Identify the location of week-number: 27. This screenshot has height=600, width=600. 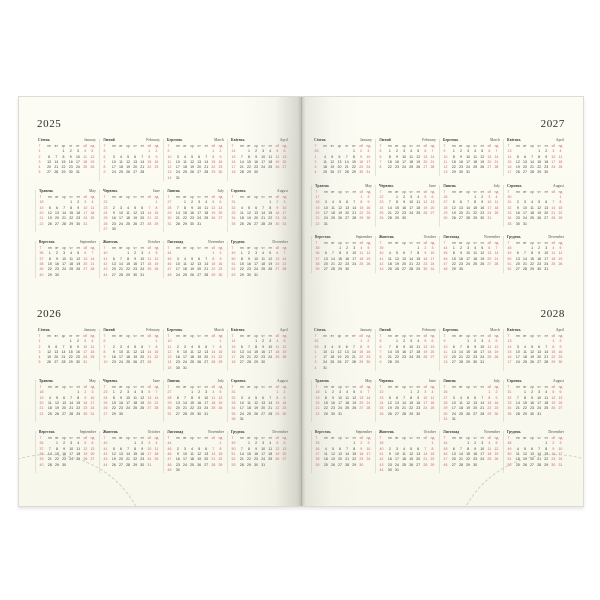
(105, 228).